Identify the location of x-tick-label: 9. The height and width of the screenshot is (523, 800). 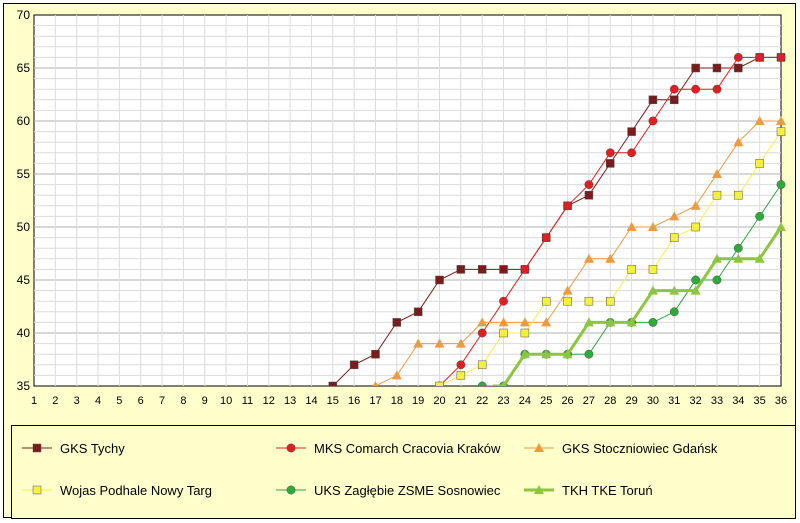
(205, 401).